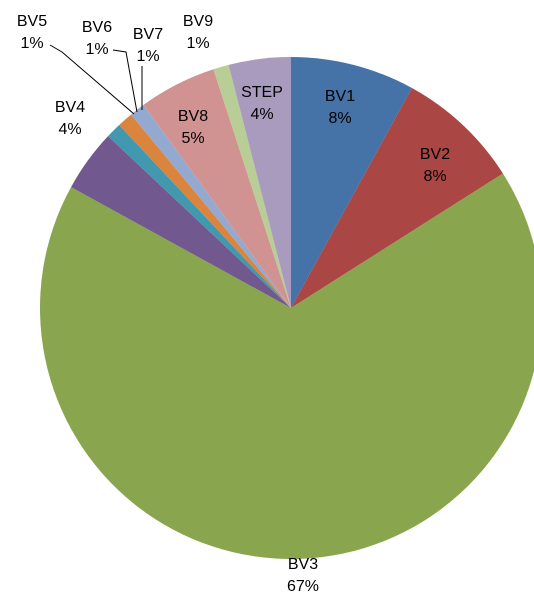 Image resolution: width=534 pixels, height=601 pixels. Describe the element at coordinates (32, 21) in the screenshot. I see `slice-label: BV5` at that location.